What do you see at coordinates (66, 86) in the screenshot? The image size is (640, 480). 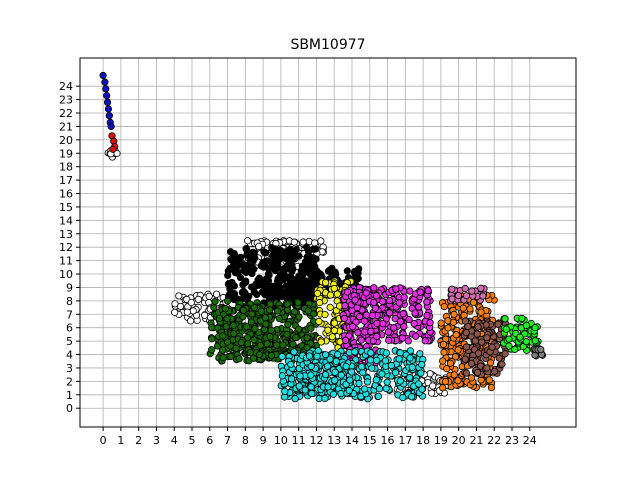 I see `y-tick-label: 24` at bounding box center [66, 86].